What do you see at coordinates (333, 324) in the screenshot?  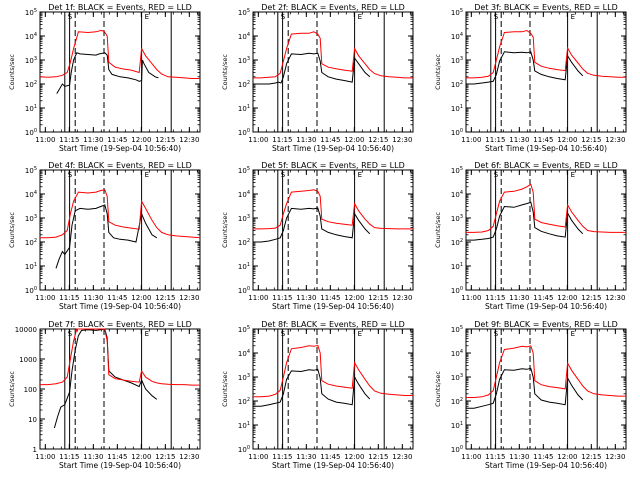 I see `panel-title: Det 8f: BLACK = Events, RED = LLD` at bounding box center [333, 324].